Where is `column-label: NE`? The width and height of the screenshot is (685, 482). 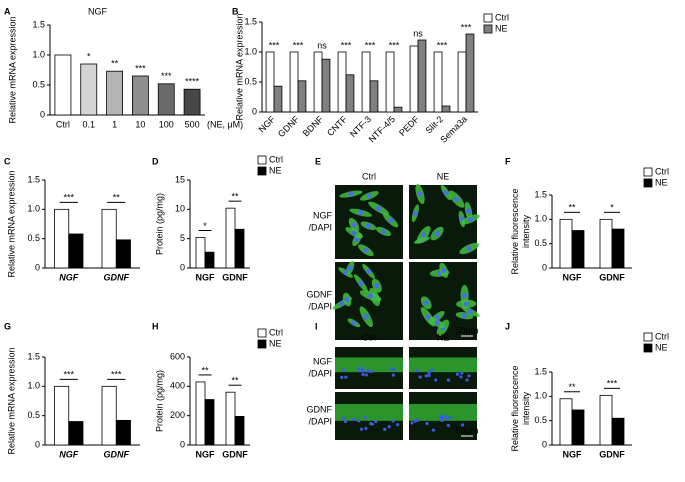 column-label: NE is located at coordinates (443, 176).